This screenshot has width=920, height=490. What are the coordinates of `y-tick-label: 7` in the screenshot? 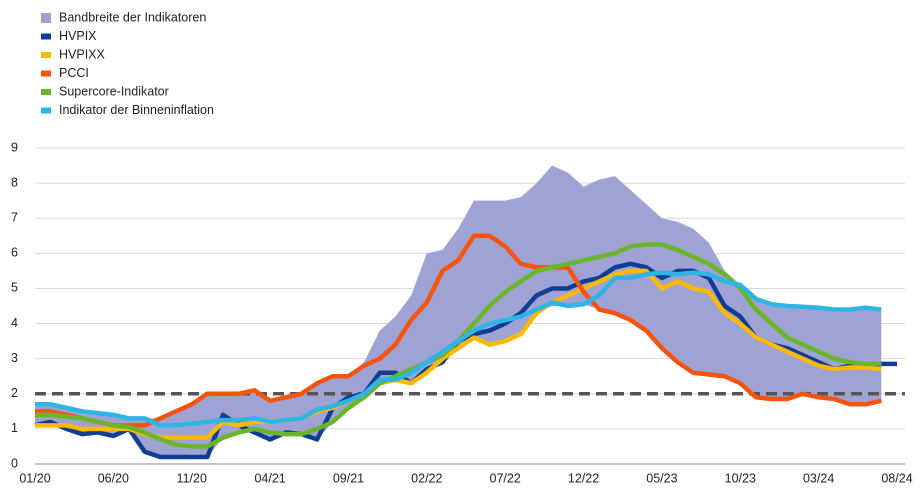 It's located at (14, 218).